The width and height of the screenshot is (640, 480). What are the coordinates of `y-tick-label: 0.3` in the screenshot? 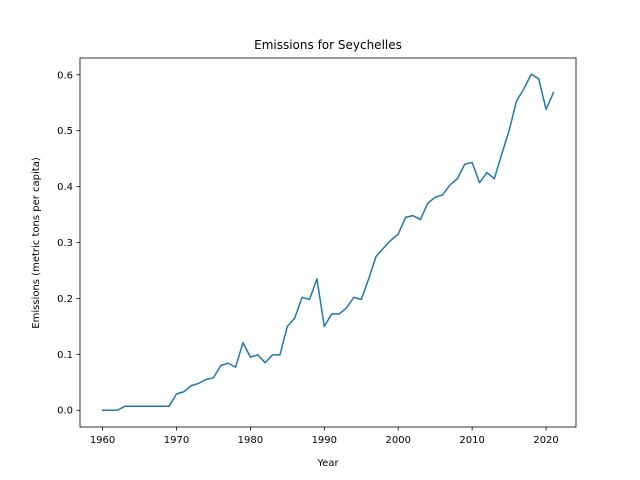 It's located at (65, 243).